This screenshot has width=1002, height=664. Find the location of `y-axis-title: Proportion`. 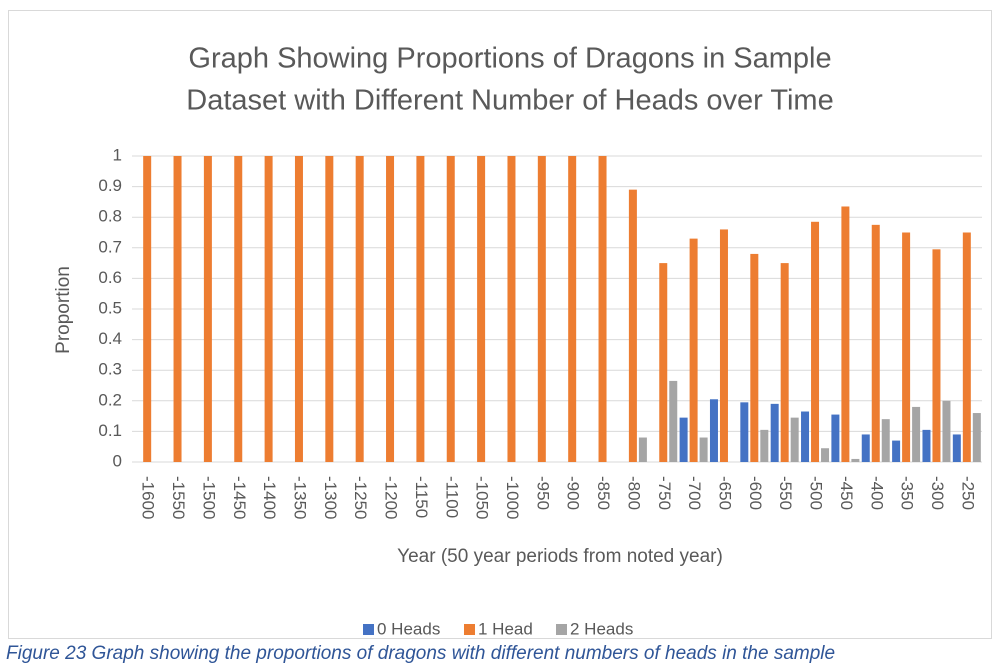

y-axis-title: Proportion is located at coordinates (63, 310).